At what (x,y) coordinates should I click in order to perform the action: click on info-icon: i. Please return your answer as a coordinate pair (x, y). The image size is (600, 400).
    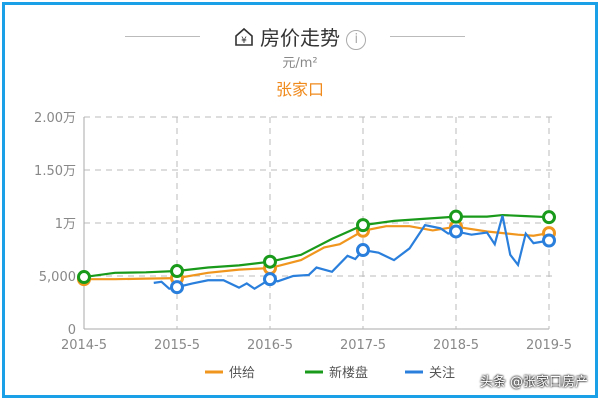
    Looking at the image, I should click on (356, 40).